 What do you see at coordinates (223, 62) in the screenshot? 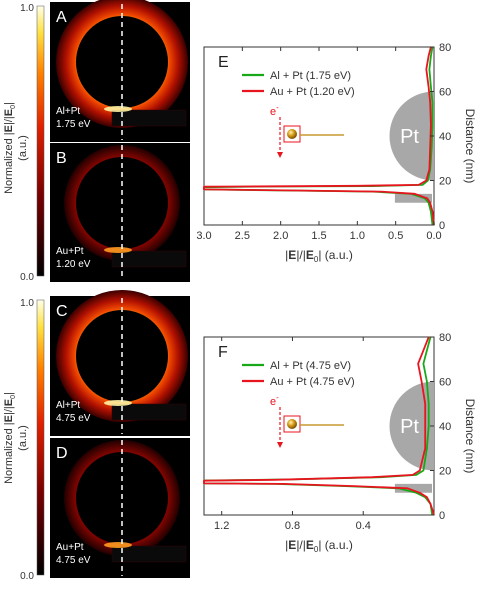
I see `panel-letter: E` at bounding box center [223, 62].